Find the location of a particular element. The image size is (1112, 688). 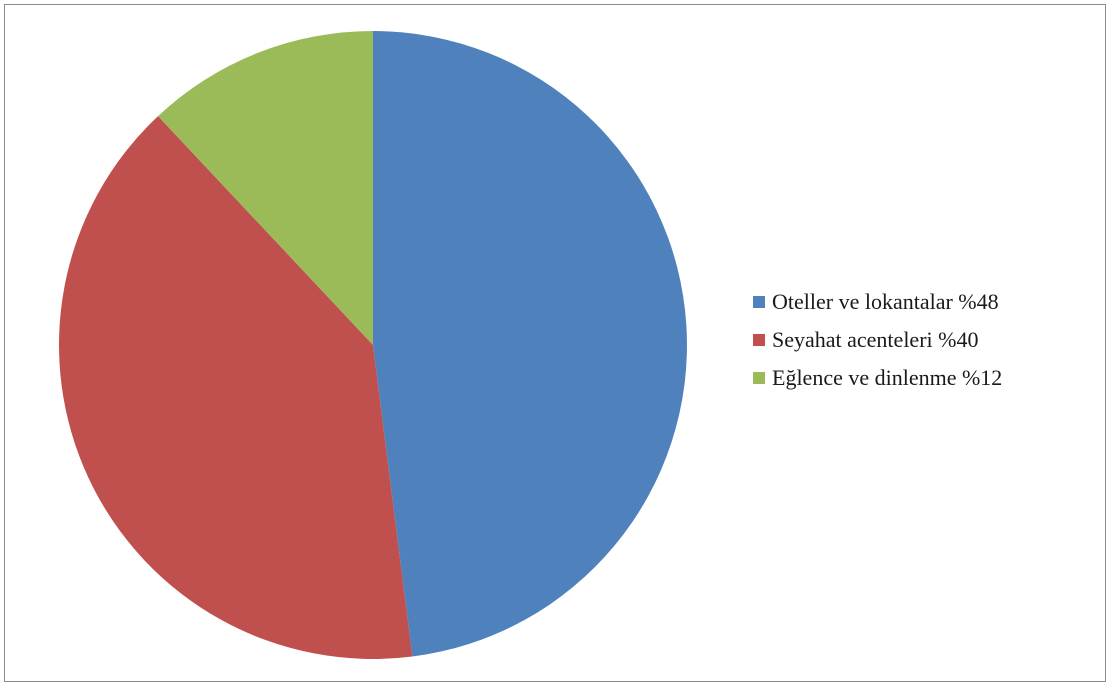

legend-item-eglence: Eğlence ve dinlenme %12 is located at coordinates (877, 378).